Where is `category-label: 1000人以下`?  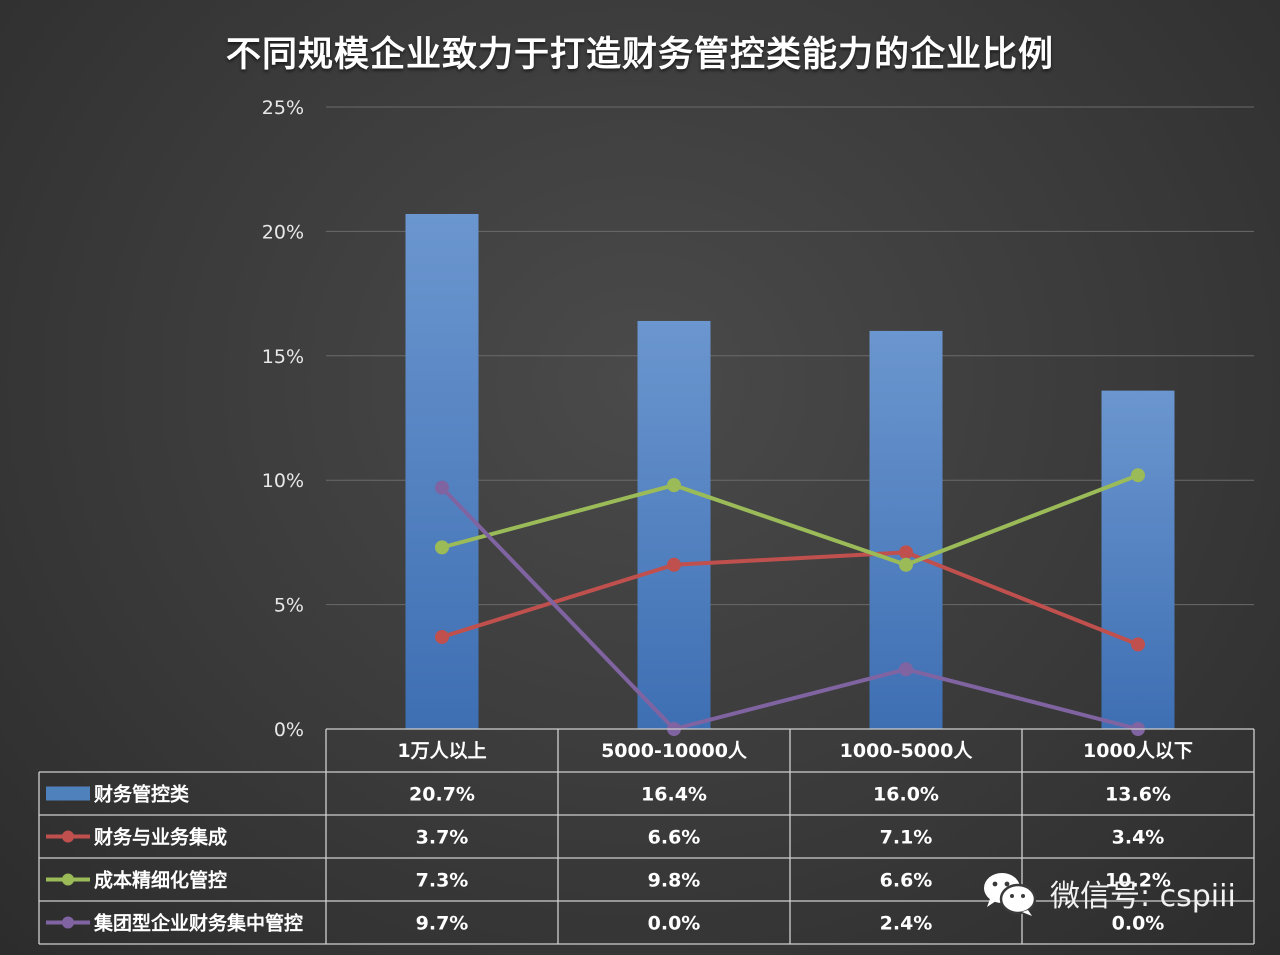
category-label: 1000人以下 is located at coordinates (1138, 751).